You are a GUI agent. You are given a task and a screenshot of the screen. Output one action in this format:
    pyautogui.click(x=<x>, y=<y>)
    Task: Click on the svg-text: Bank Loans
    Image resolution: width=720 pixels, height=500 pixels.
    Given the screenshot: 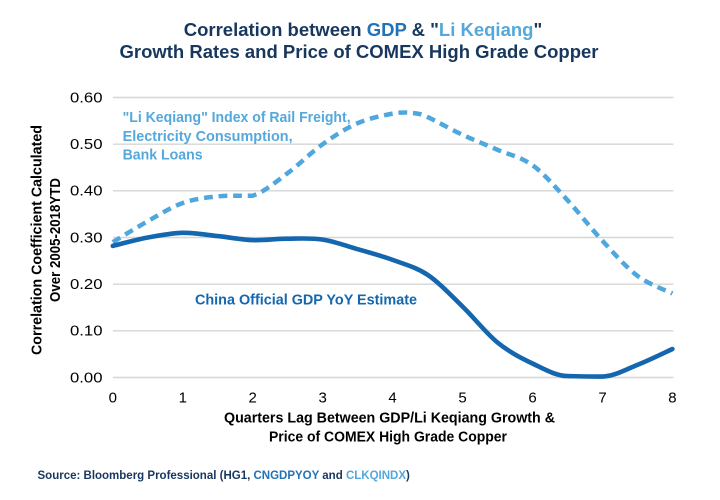 What is the action you would take?
    pyautogui.click(x=163, y=154)
    